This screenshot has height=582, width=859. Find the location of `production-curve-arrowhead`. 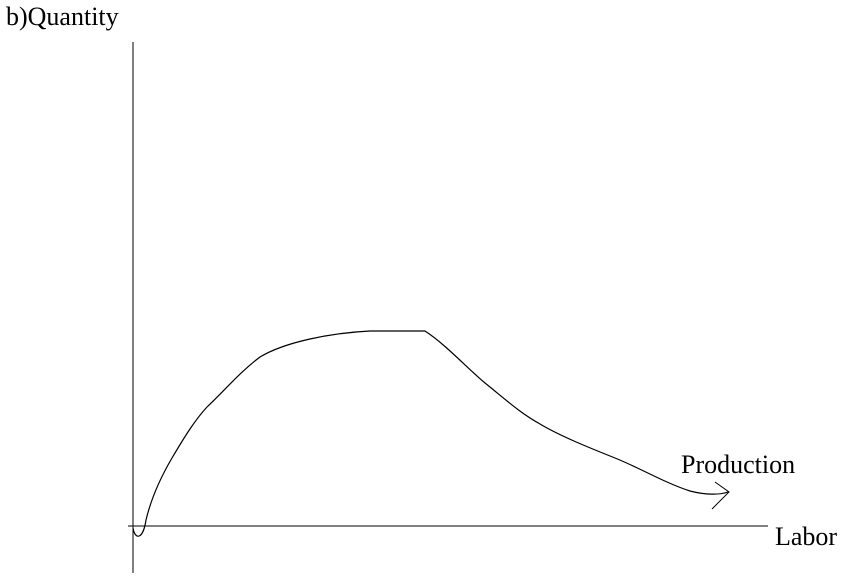

production-curve-arrowhead is located at coordinates (720, 495).